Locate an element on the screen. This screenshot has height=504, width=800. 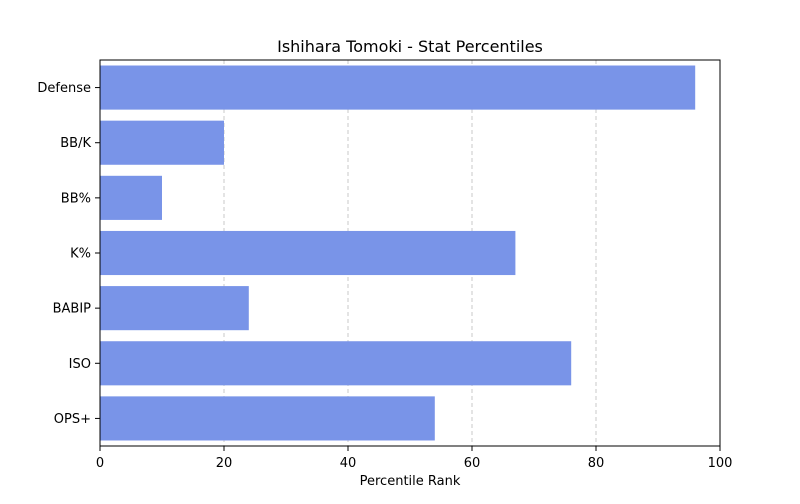
bar-defense is located at coordinates (398, 87).